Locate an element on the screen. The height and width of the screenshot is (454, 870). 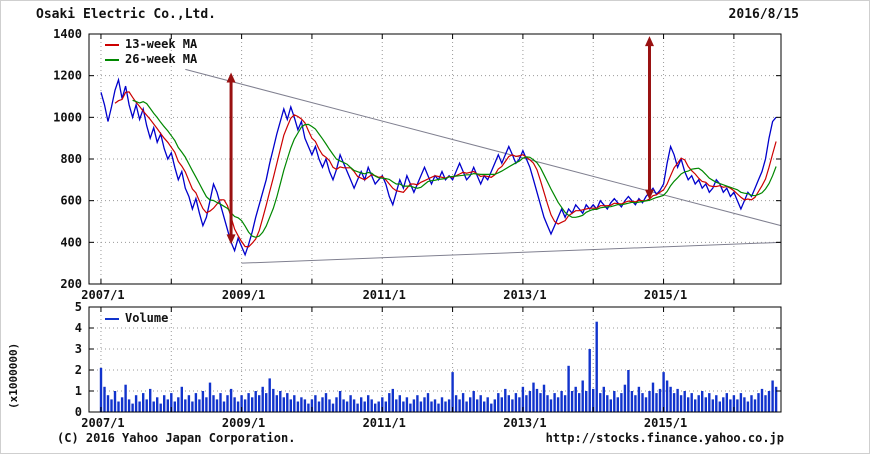
volume-ytick-label: 0 is located at coordinates (78, 412).